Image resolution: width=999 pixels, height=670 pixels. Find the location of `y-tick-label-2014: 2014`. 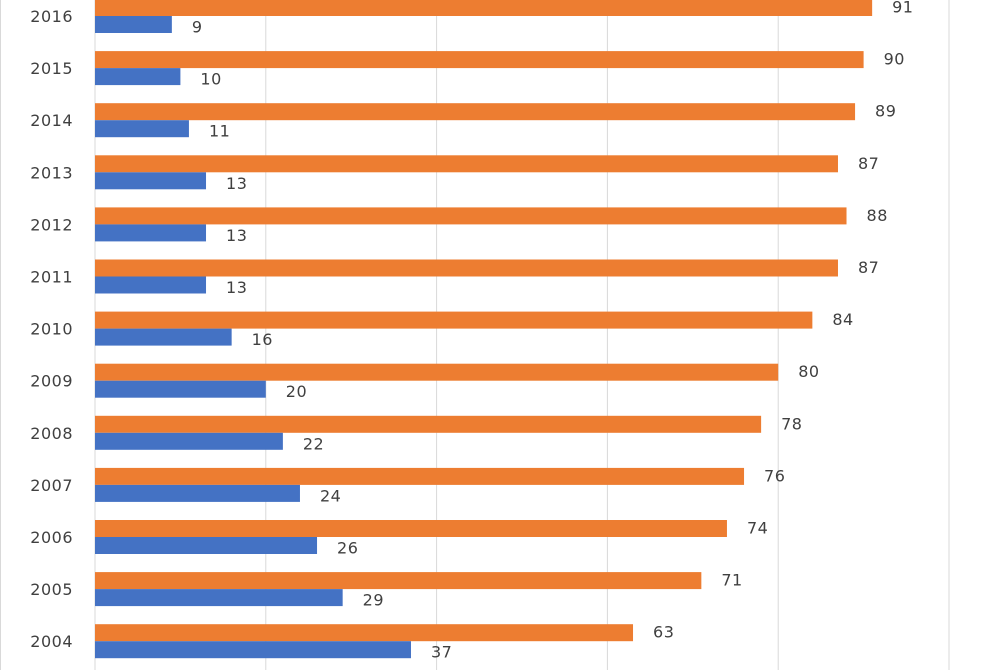

y-tick-label-2014: 2014 is located at coordinates (51, 120).